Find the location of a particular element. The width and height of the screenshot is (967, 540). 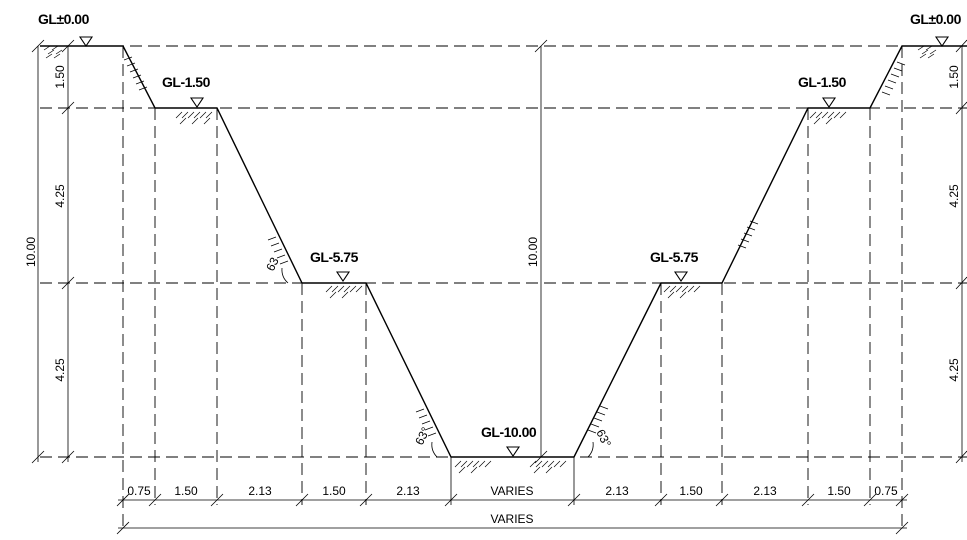

dim-h-4: 1.50 is located at coordinates (334, 491).